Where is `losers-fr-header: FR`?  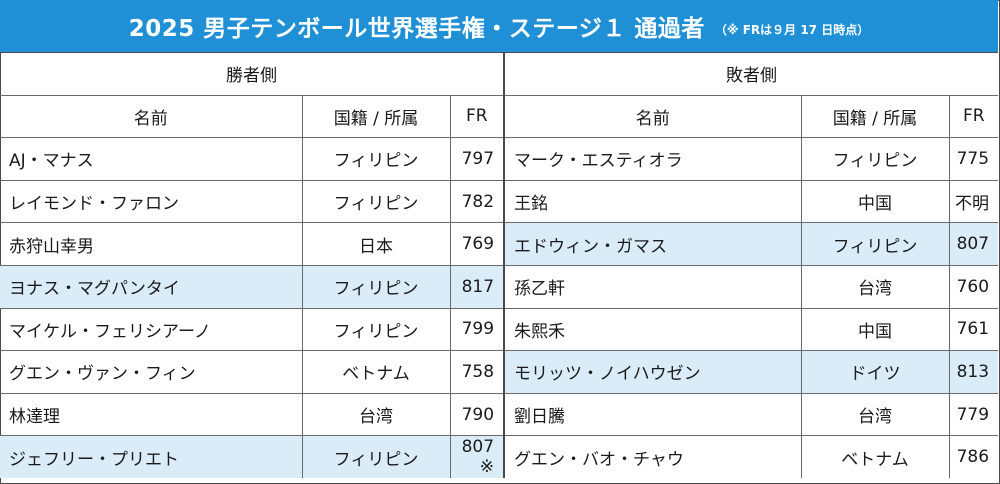
losers-fr-header: FR is located at coordinates (973, 116).